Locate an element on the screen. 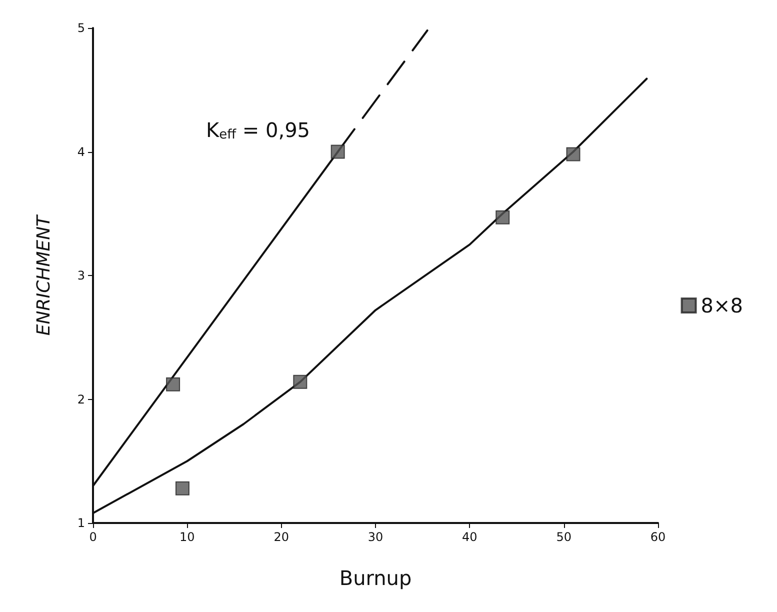 This screenshot has width=777, height=612. x-axis-title: Burnup is located at coordinates (375, 578).